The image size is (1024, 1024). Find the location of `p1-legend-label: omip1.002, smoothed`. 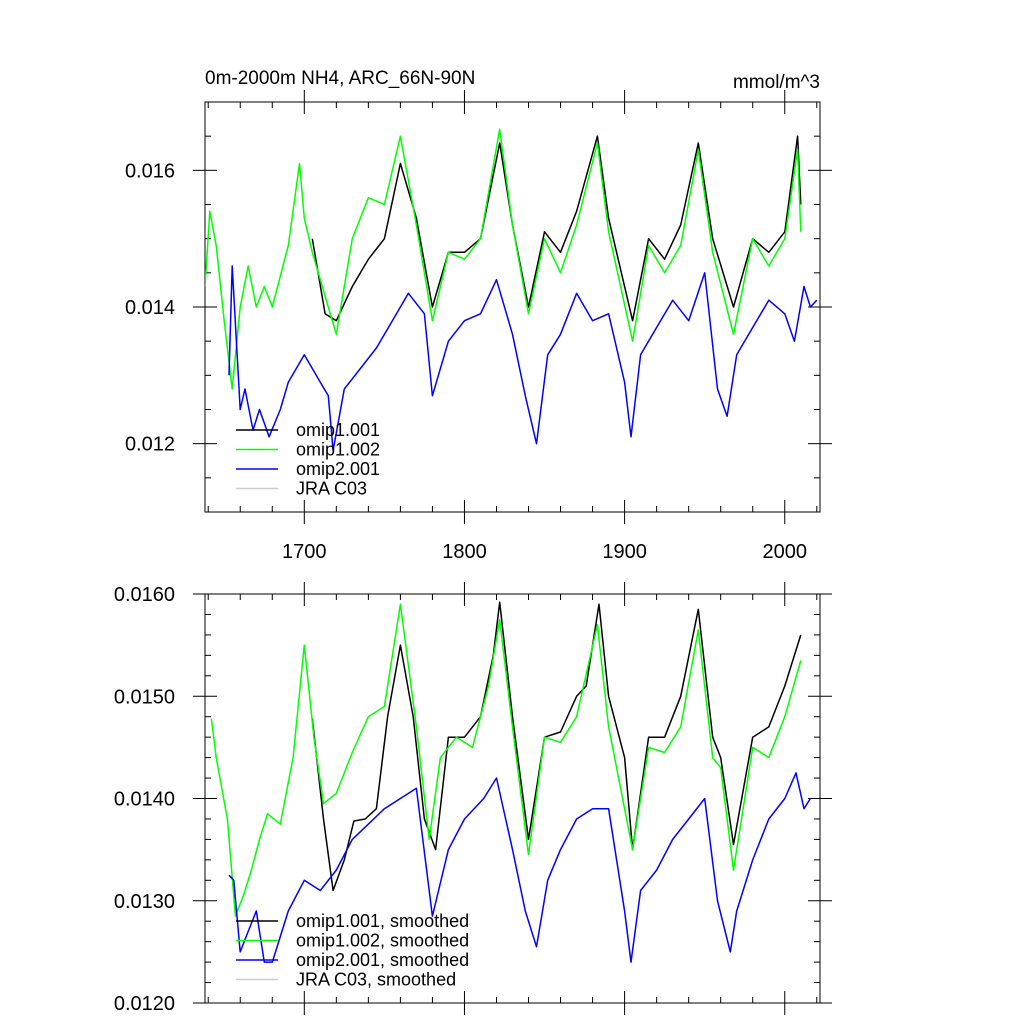

p1-legend-label: omip1.002, smoothed is located at coordinates (382, 941).